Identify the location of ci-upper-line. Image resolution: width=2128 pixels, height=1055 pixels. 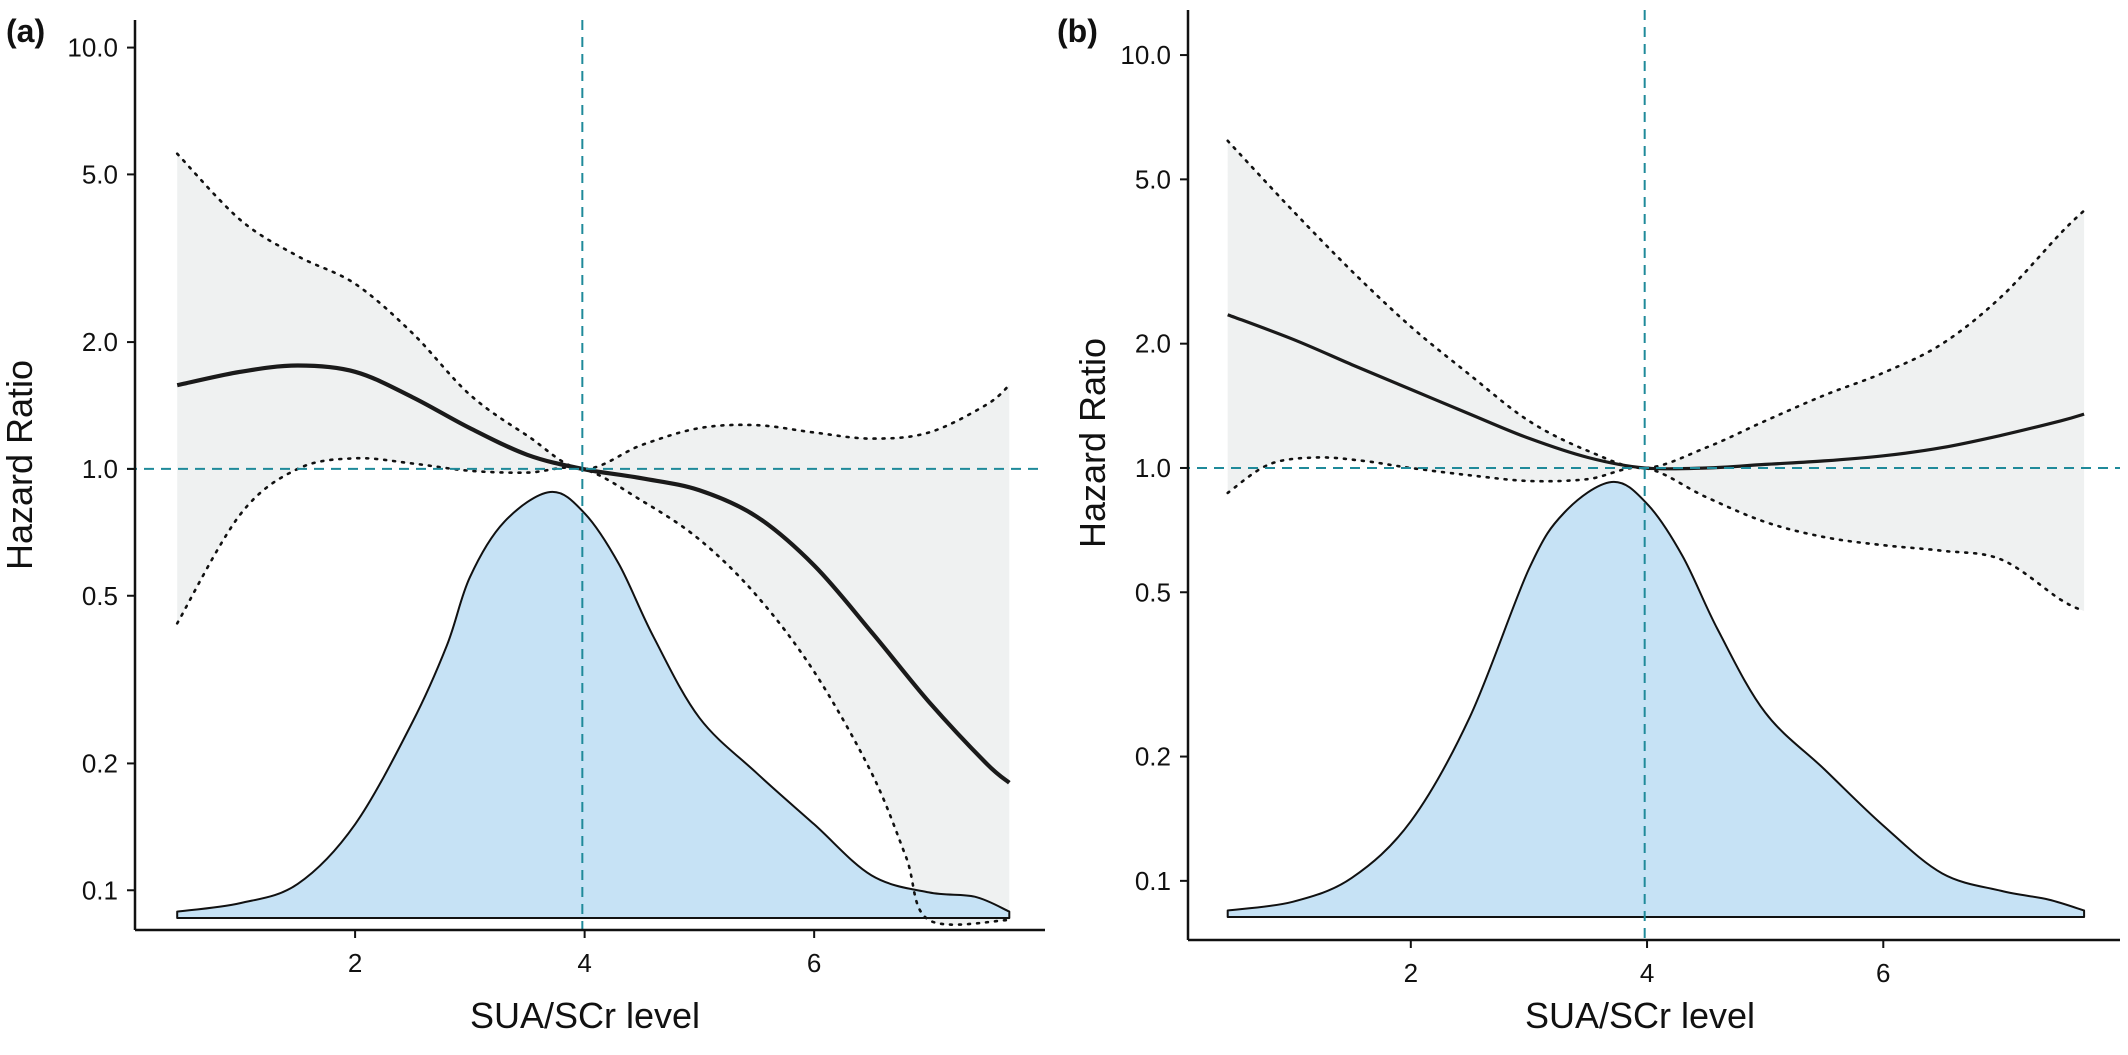
(1656, 304).